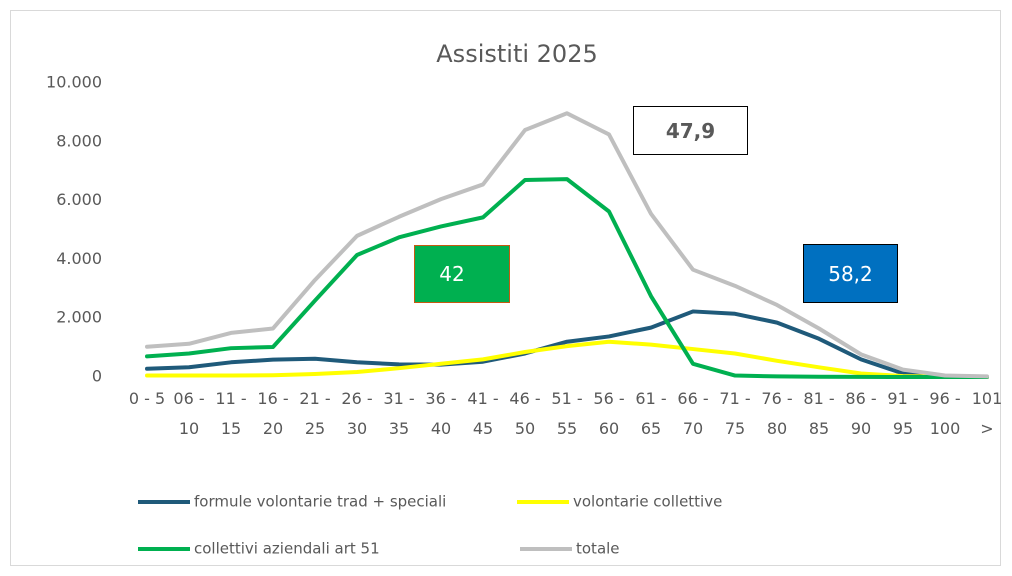 Image resolution: width=1012 pixels, height=576 pixels. Describe the element at coordinates (399, 413) in the screenshot. I see `x-tick-label: 31 - 35` at that location.